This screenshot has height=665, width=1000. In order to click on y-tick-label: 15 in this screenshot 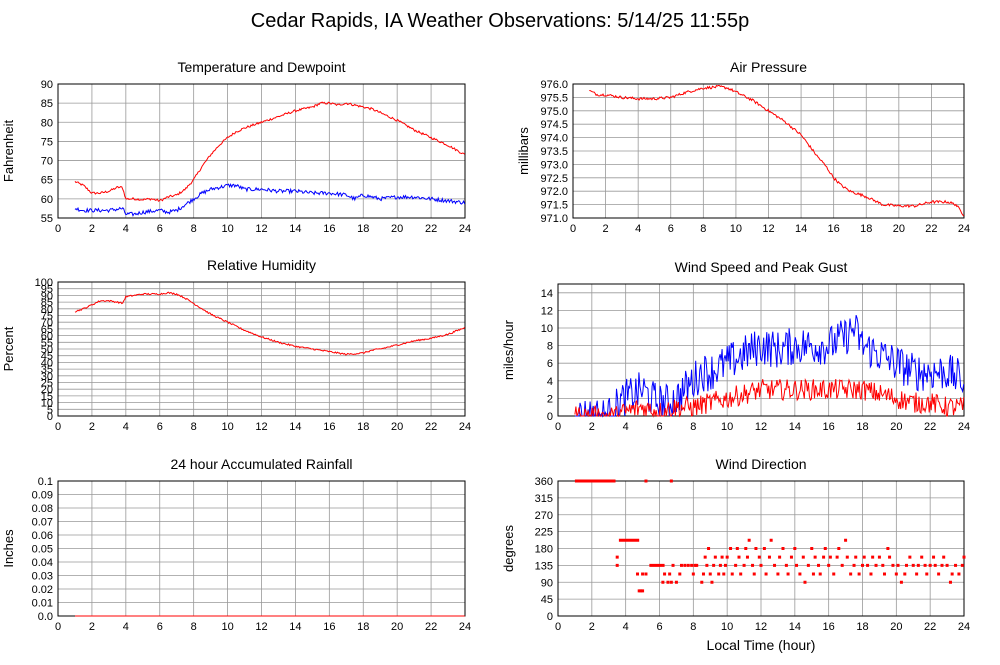, I will do `click(47, 397)`.